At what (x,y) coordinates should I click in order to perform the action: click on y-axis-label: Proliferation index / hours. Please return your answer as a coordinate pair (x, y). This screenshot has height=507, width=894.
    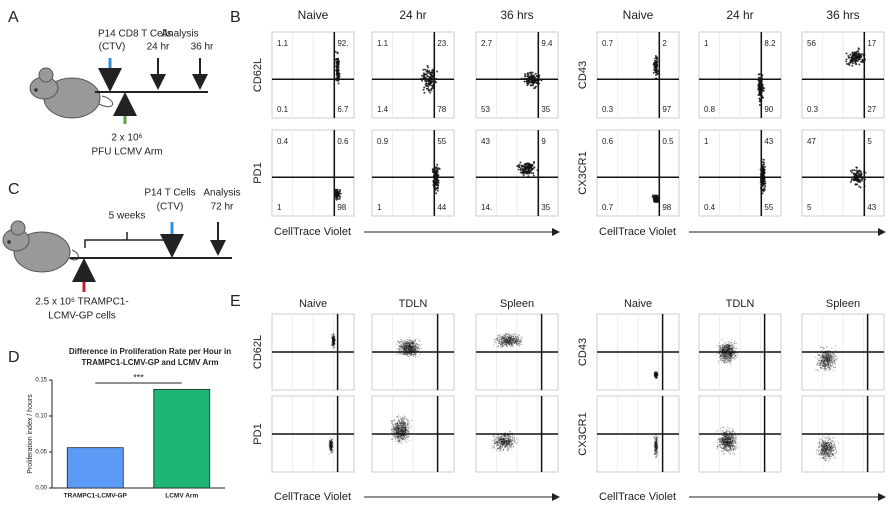
    Looking at the image, I should click on (30, 434).